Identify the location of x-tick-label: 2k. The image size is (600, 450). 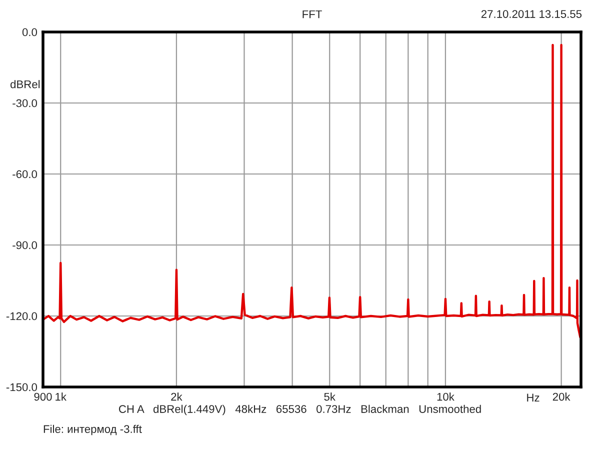
(176, 396).